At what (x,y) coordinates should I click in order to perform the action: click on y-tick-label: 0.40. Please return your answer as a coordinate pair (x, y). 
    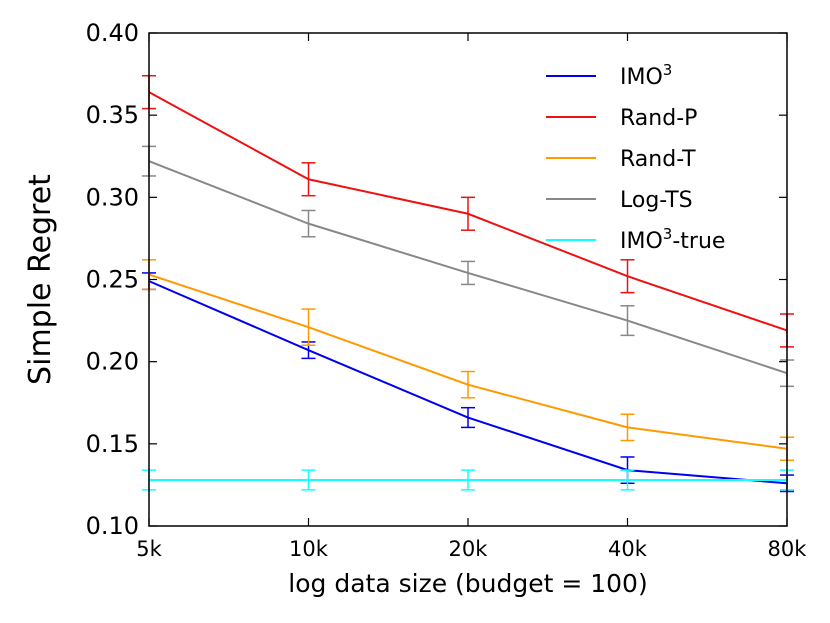
    Looking at the image, I should click on (112, 33).